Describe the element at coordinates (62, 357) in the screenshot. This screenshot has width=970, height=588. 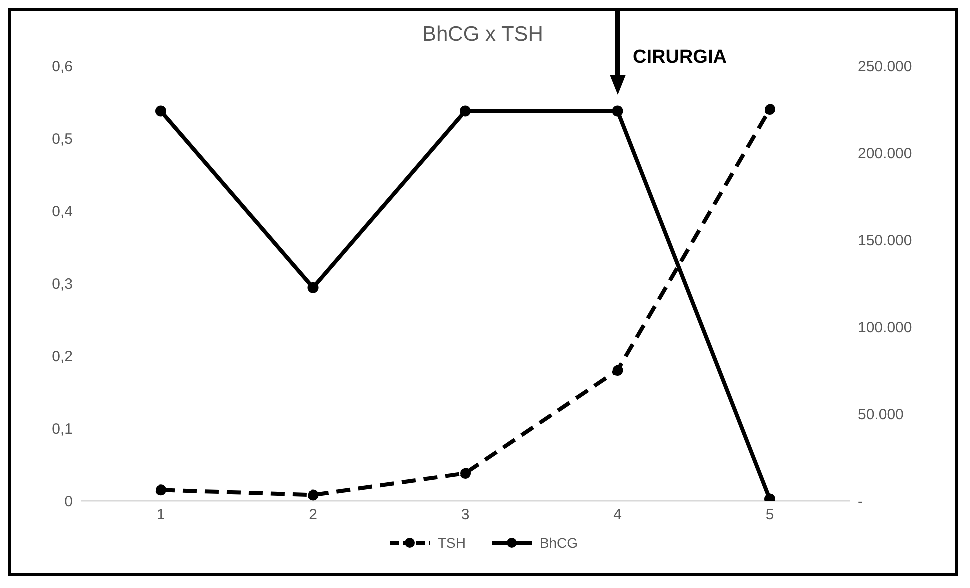
I see `y-tick-label: 0,2` at that location.